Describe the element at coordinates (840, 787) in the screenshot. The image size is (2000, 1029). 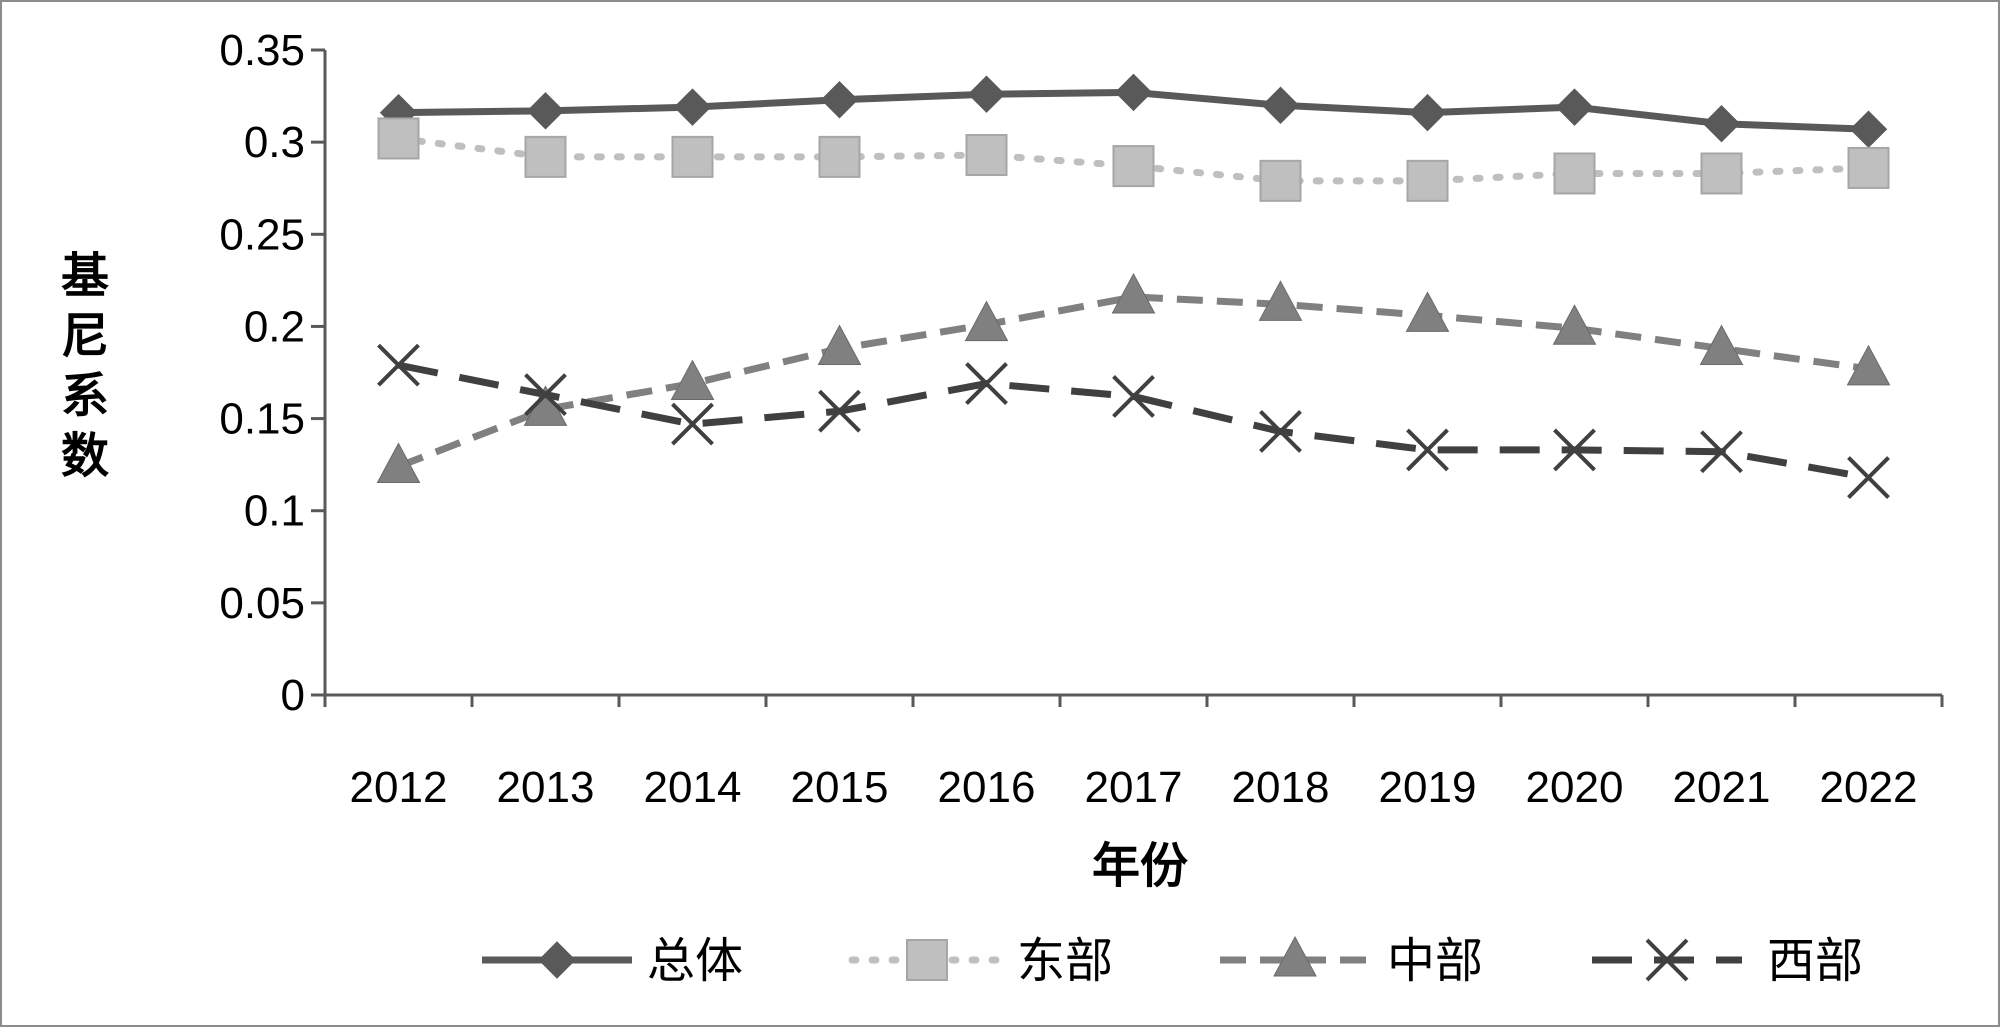
I see `x-tick-label: 2015` at that location.